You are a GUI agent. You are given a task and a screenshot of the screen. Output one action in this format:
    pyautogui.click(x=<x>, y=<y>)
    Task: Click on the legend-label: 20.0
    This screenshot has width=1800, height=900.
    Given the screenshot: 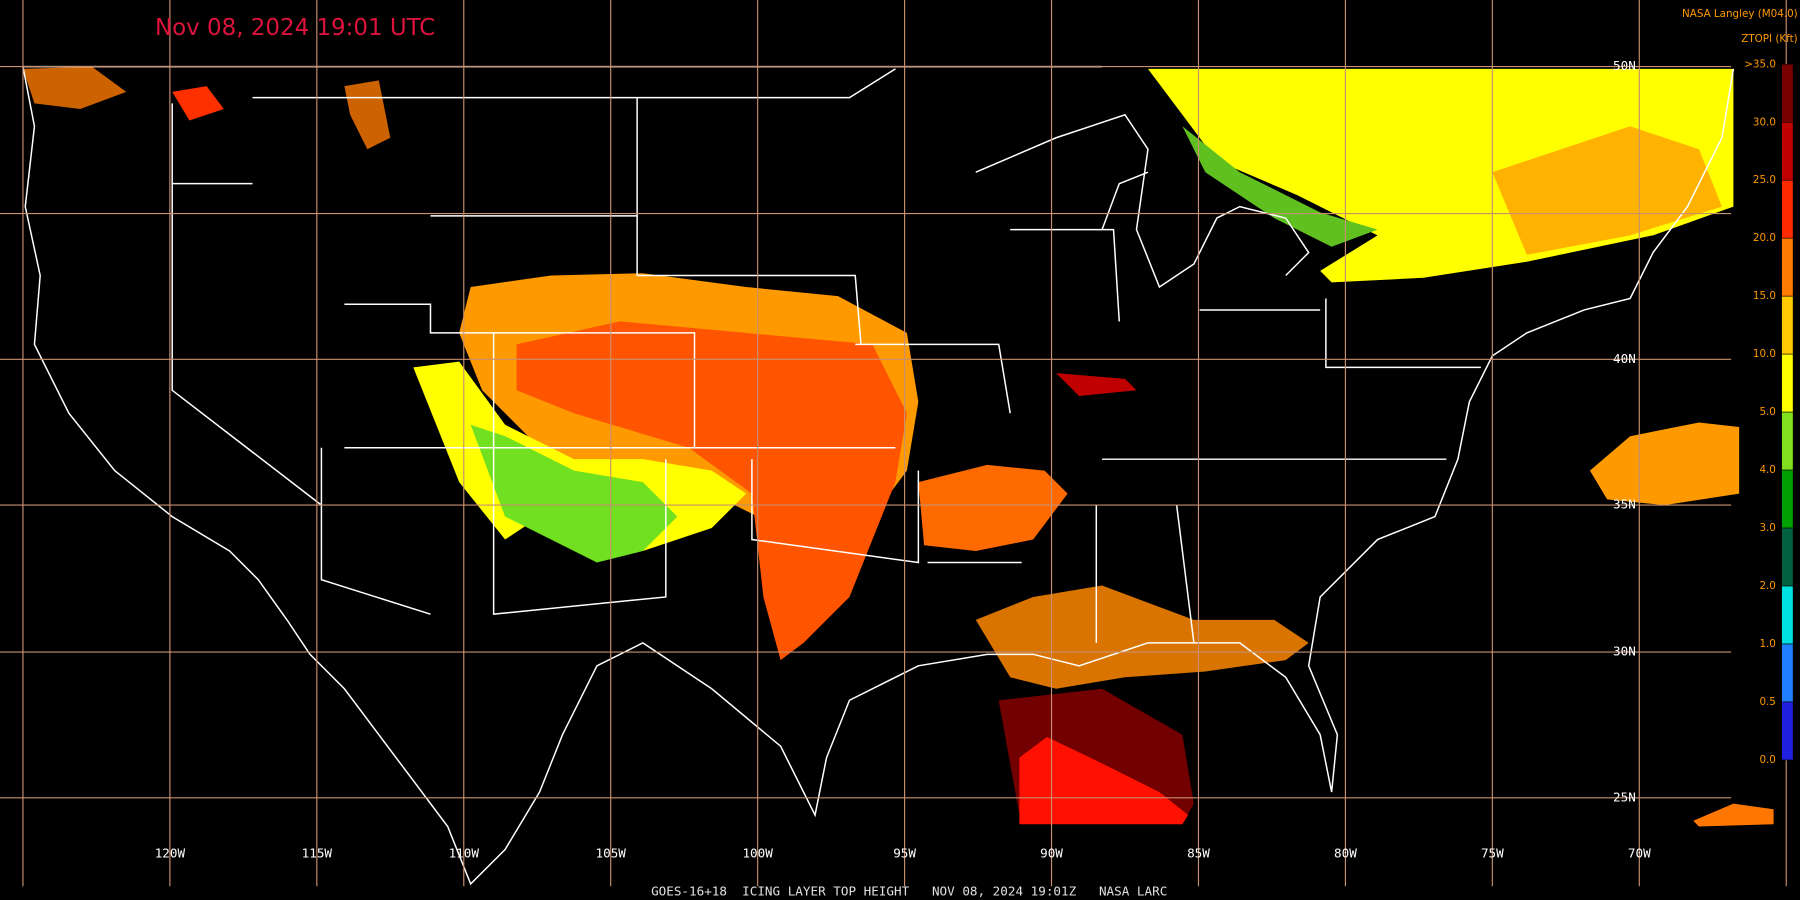 What is the action you would take?
    pyautogui.click(x=1764, y=238)
    